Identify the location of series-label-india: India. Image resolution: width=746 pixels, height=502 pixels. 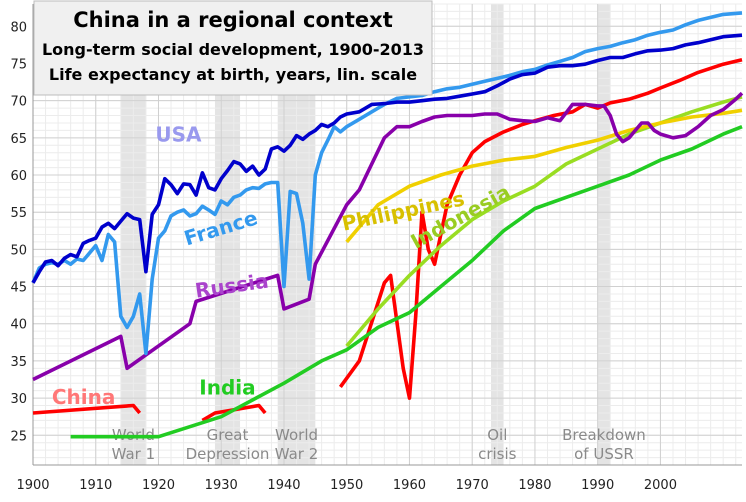
(227, 387).